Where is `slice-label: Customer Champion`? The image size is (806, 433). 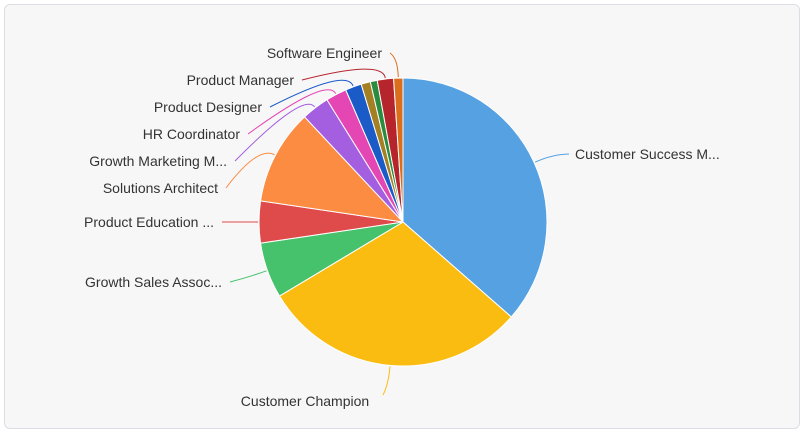 slice-label: Customer Champion is located at coordinates (305, 401).